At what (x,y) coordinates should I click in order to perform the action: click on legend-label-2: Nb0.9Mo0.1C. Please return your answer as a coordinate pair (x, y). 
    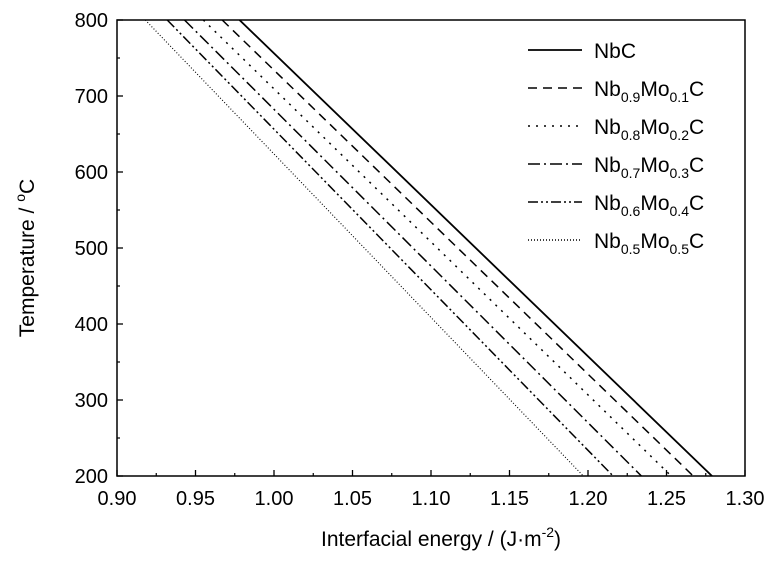
    Looking at the image, I should click on (649, 91).